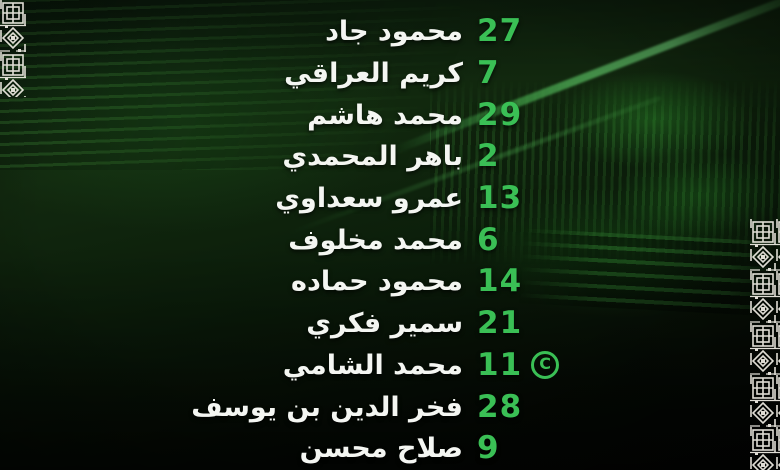 Image resolution: width=780 pixels, height=470 pixels. What do you see at coordinates (372, 157) in the screenshot?
I see `player-name: باهر المحمدي` at bounding box center [372, 157].